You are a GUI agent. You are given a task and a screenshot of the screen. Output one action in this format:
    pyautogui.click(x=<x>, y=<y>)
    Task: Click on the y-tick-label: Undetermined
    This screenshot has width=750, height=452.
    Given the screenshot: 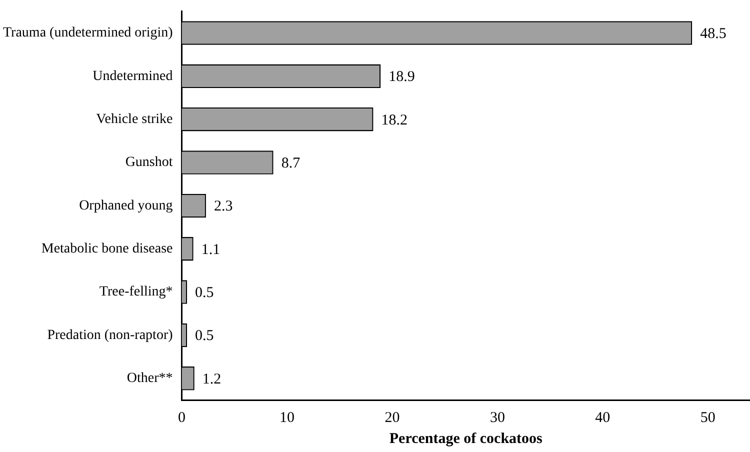 What is the action you would take?
    pyautogui.click(x=132, y=76)
    